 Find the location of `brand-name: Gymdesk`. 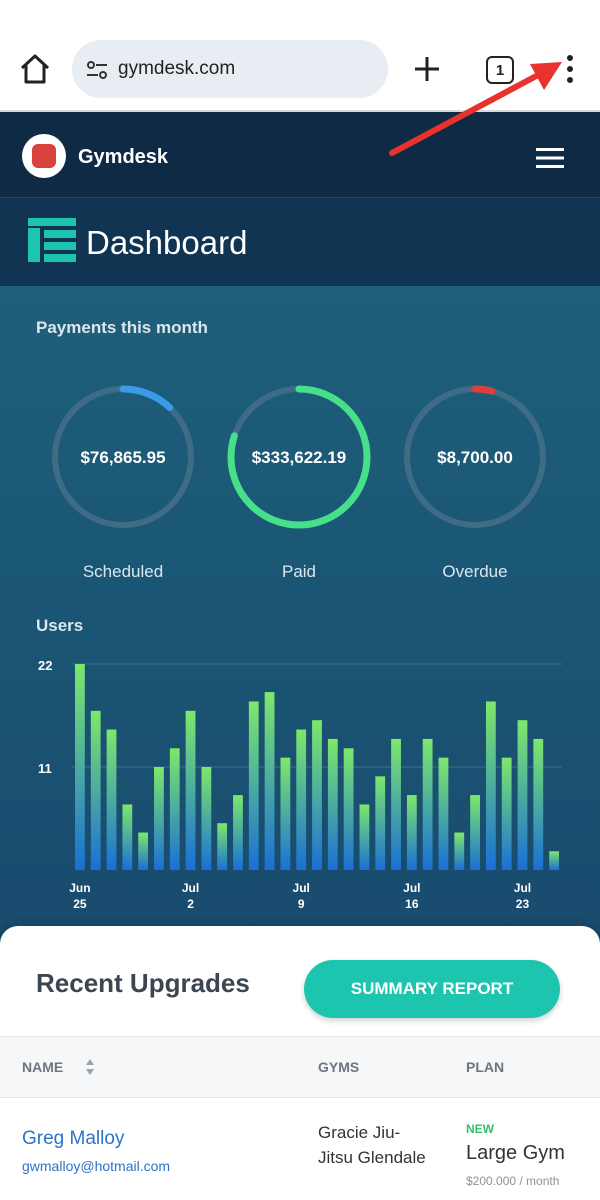

brand-name: Gymdesk is located at coordinates (123, 157).